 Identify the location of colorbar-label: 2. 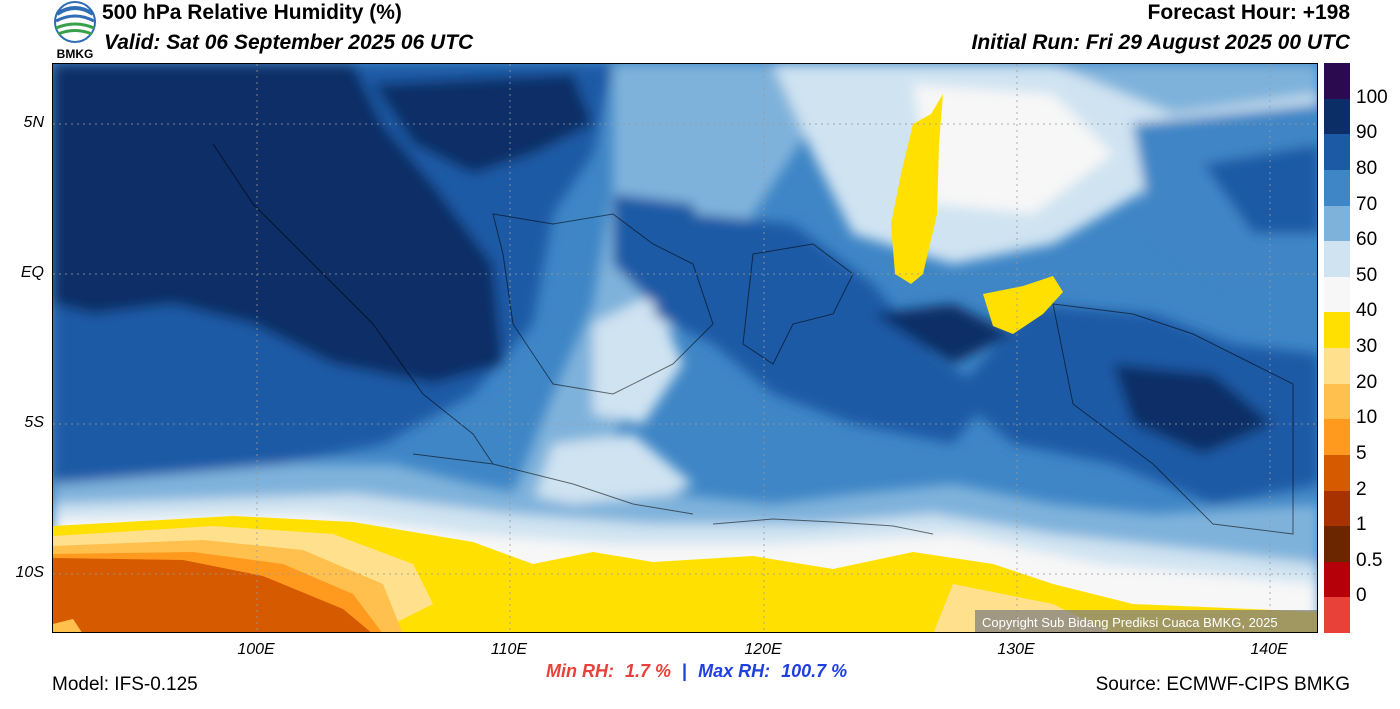
(1361, 489).